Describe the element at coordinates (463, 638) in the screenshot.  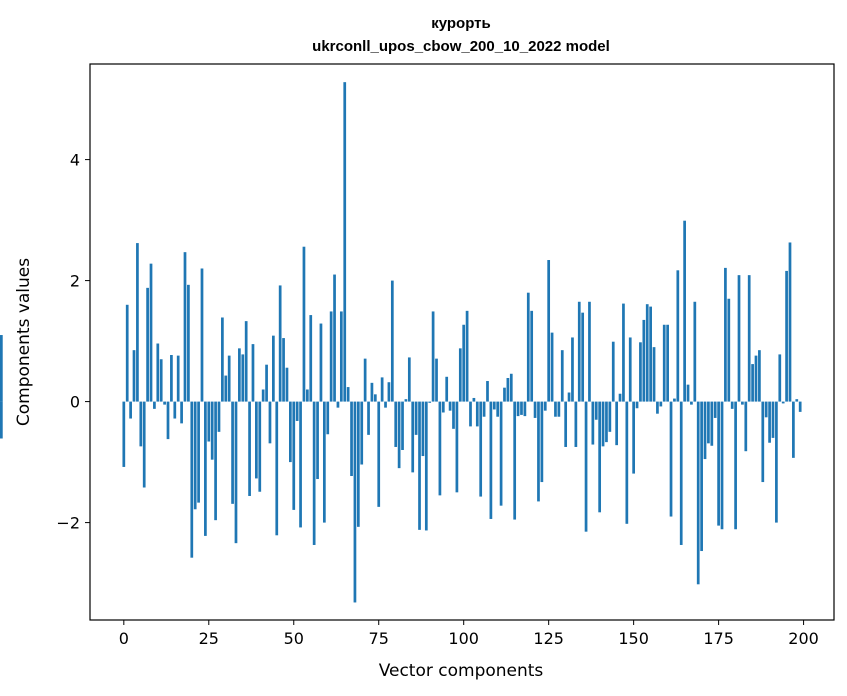
I see `x-tick-label: 100` at that location.